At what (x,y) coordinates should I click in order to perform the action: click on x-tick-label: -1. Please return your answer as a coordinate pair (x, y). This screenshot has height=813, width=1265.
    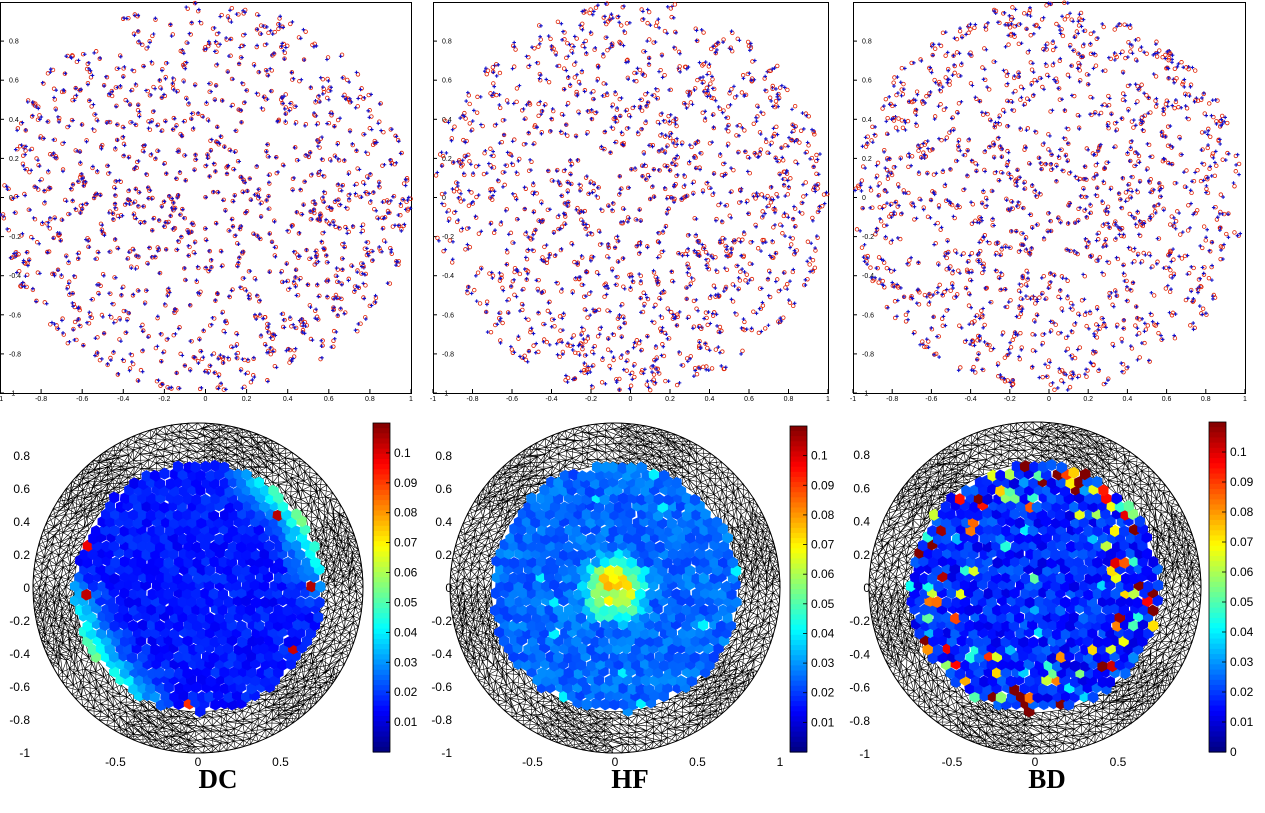
    Looking at the image, I should click on (1, 399).